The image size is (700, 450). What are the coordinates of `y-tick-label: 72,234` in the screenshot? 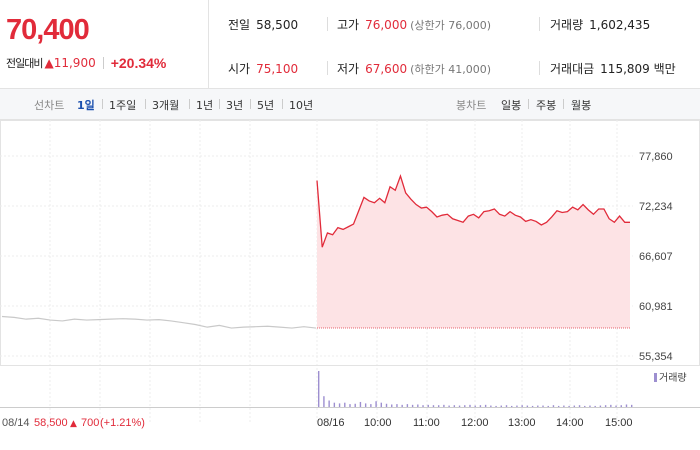 It's located at (656, 207).